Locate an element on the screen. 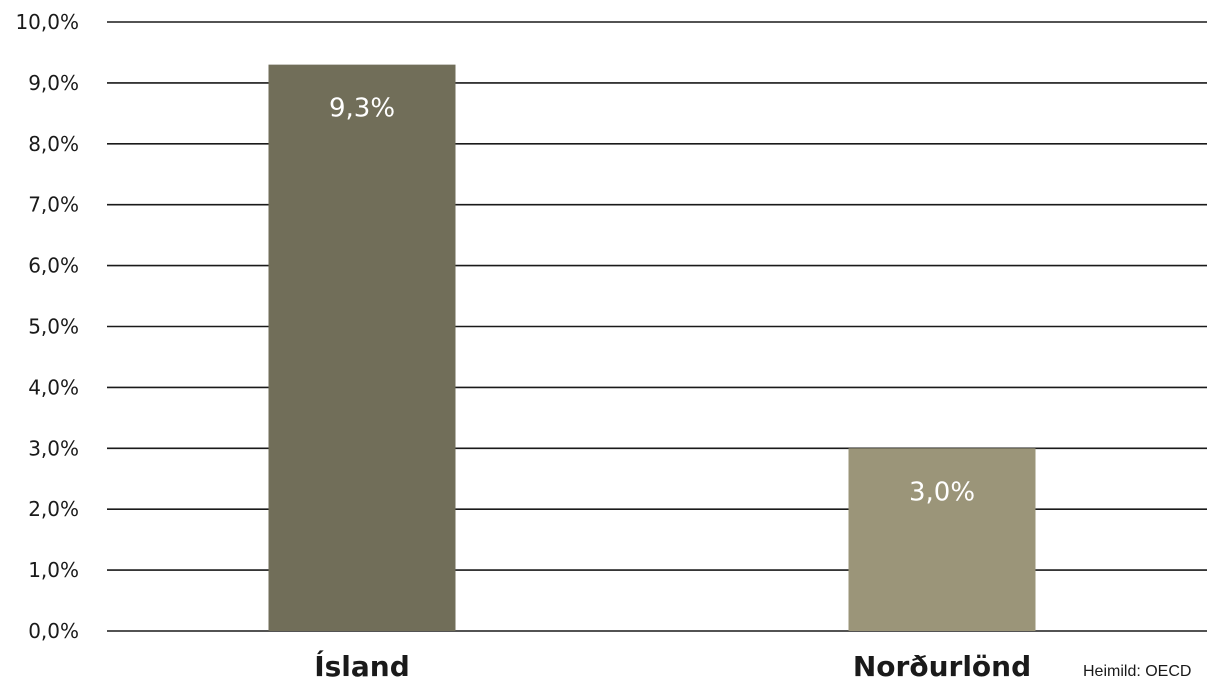  y-tick-label: 6,0% is located at coordinates (53, 266).